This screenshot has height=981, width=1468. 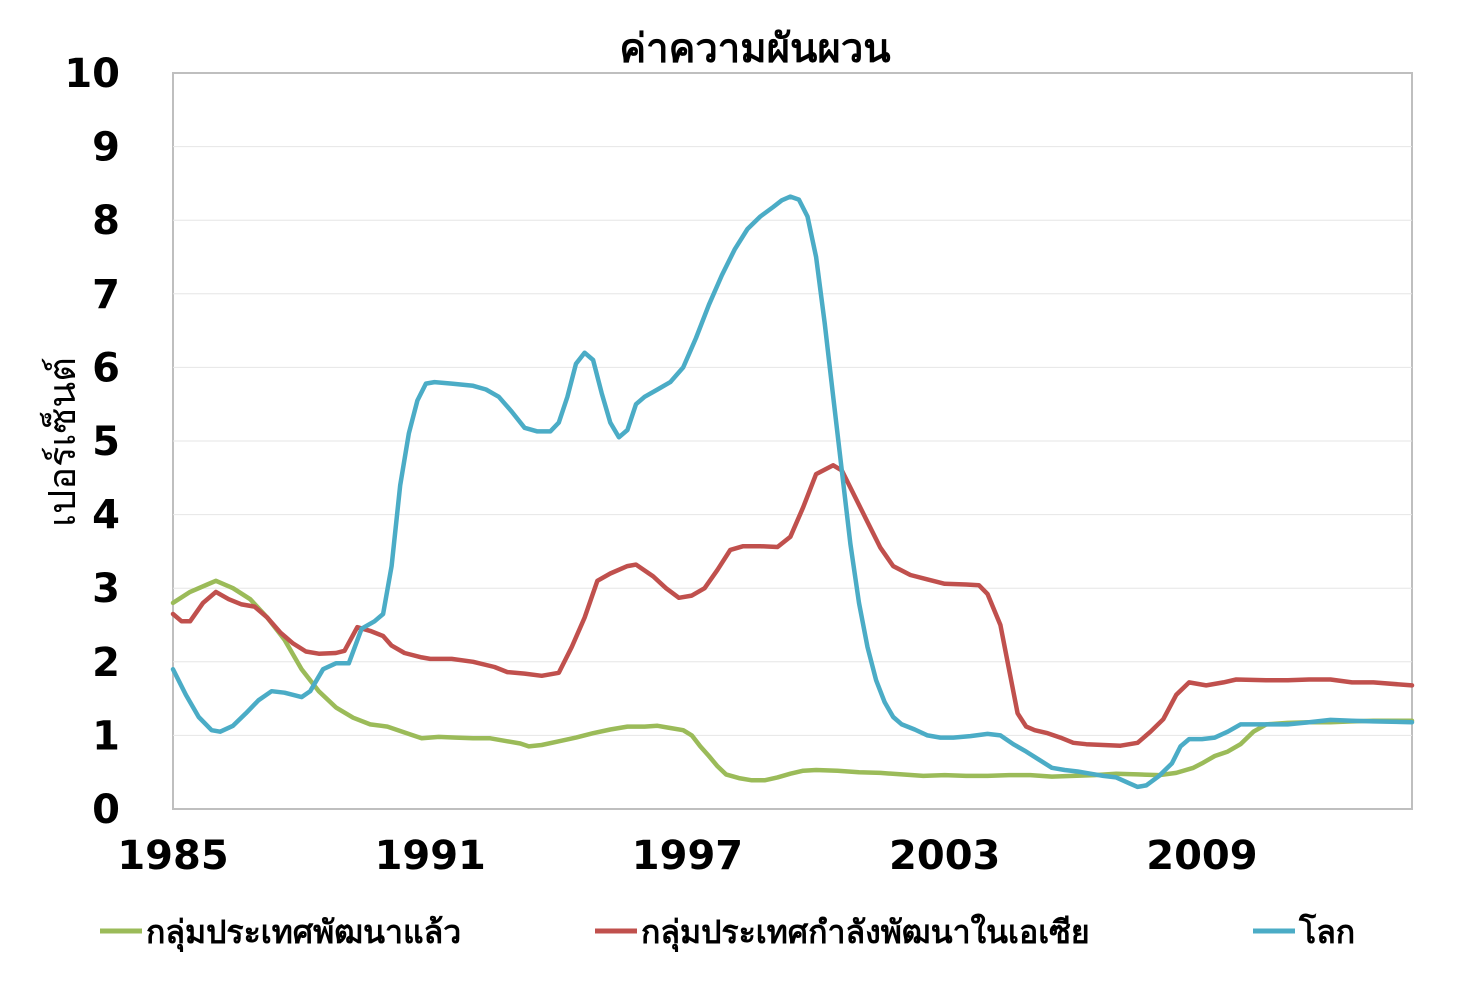 I want to click on x-tick-label: 1997, so click(x=687, y=856).